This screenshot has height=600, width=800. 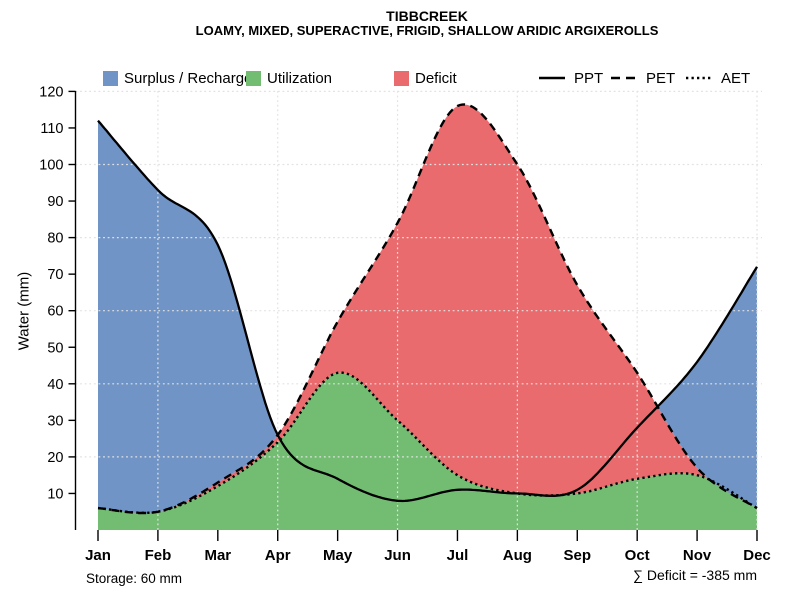 I want to click on ppt-line-sample, so click(x=552, y=78).